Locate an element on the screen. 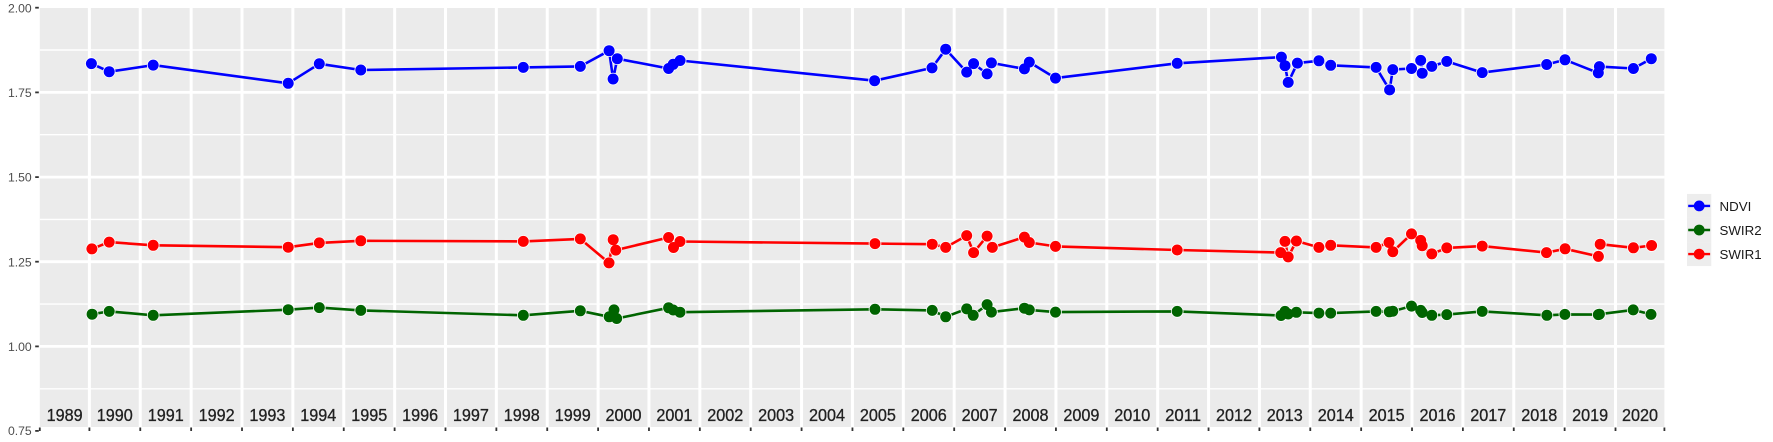 This screenshot has height=442, width=1773. svg-text: 2005 is located at coordinates (878, 415).